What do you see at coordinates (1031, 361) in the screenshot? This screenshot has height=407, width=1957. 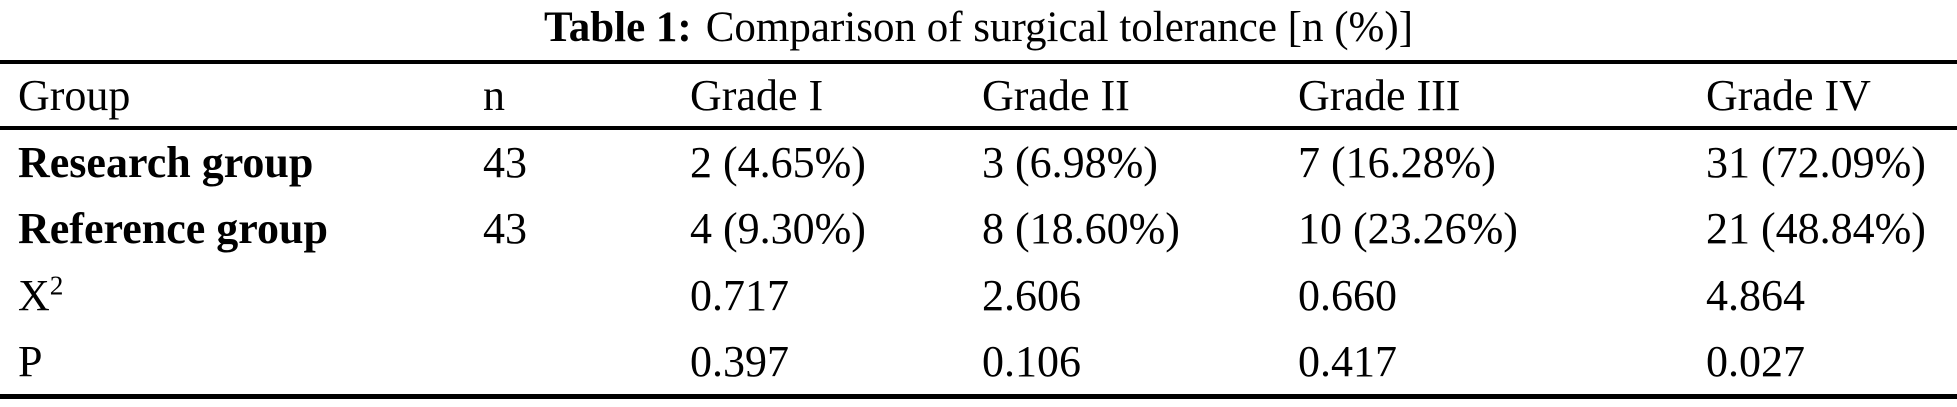 I see `cell-p-value-grade-2: 0.106` at bounding box center [1031, 361].